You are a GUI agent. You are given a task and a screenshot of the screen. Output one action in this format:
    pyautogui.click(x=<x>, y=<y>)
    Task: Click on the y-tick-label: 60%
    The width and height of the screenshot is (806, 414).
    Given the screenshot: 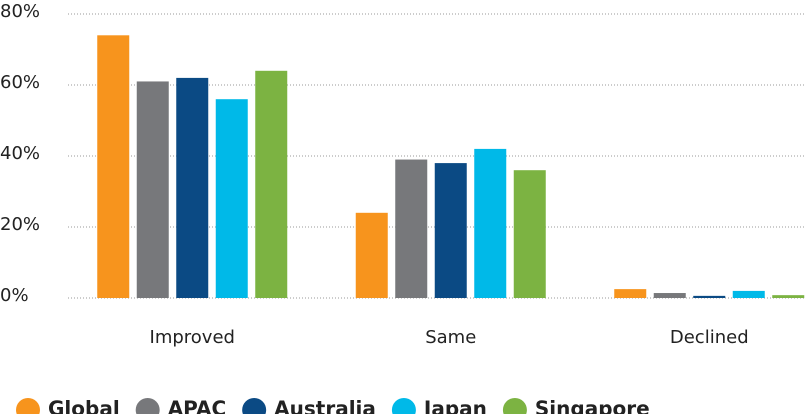 What is the action you would take?
    pyautogui.click(x=20, y=82)
    